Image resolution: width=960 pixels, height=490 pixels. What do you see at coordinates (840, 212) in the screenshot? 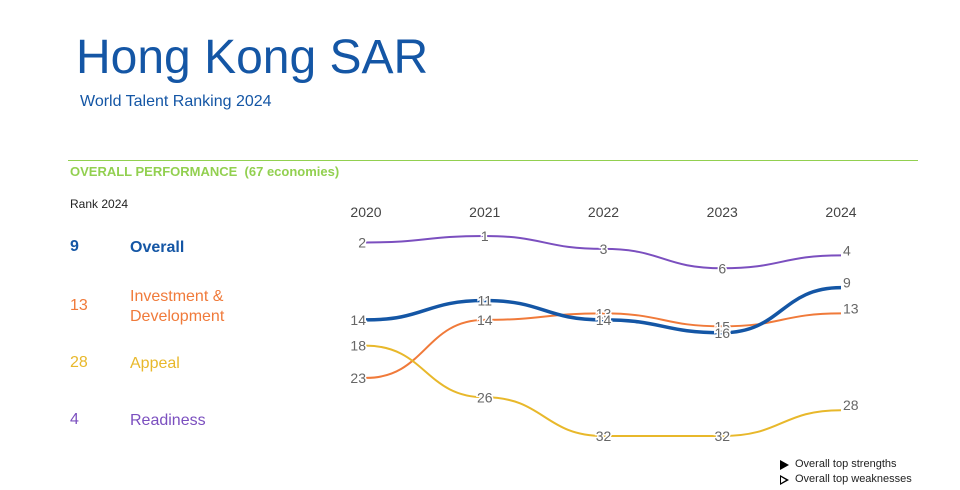
I see `x-tick-label: 2024` at bounding box center [840, 212].